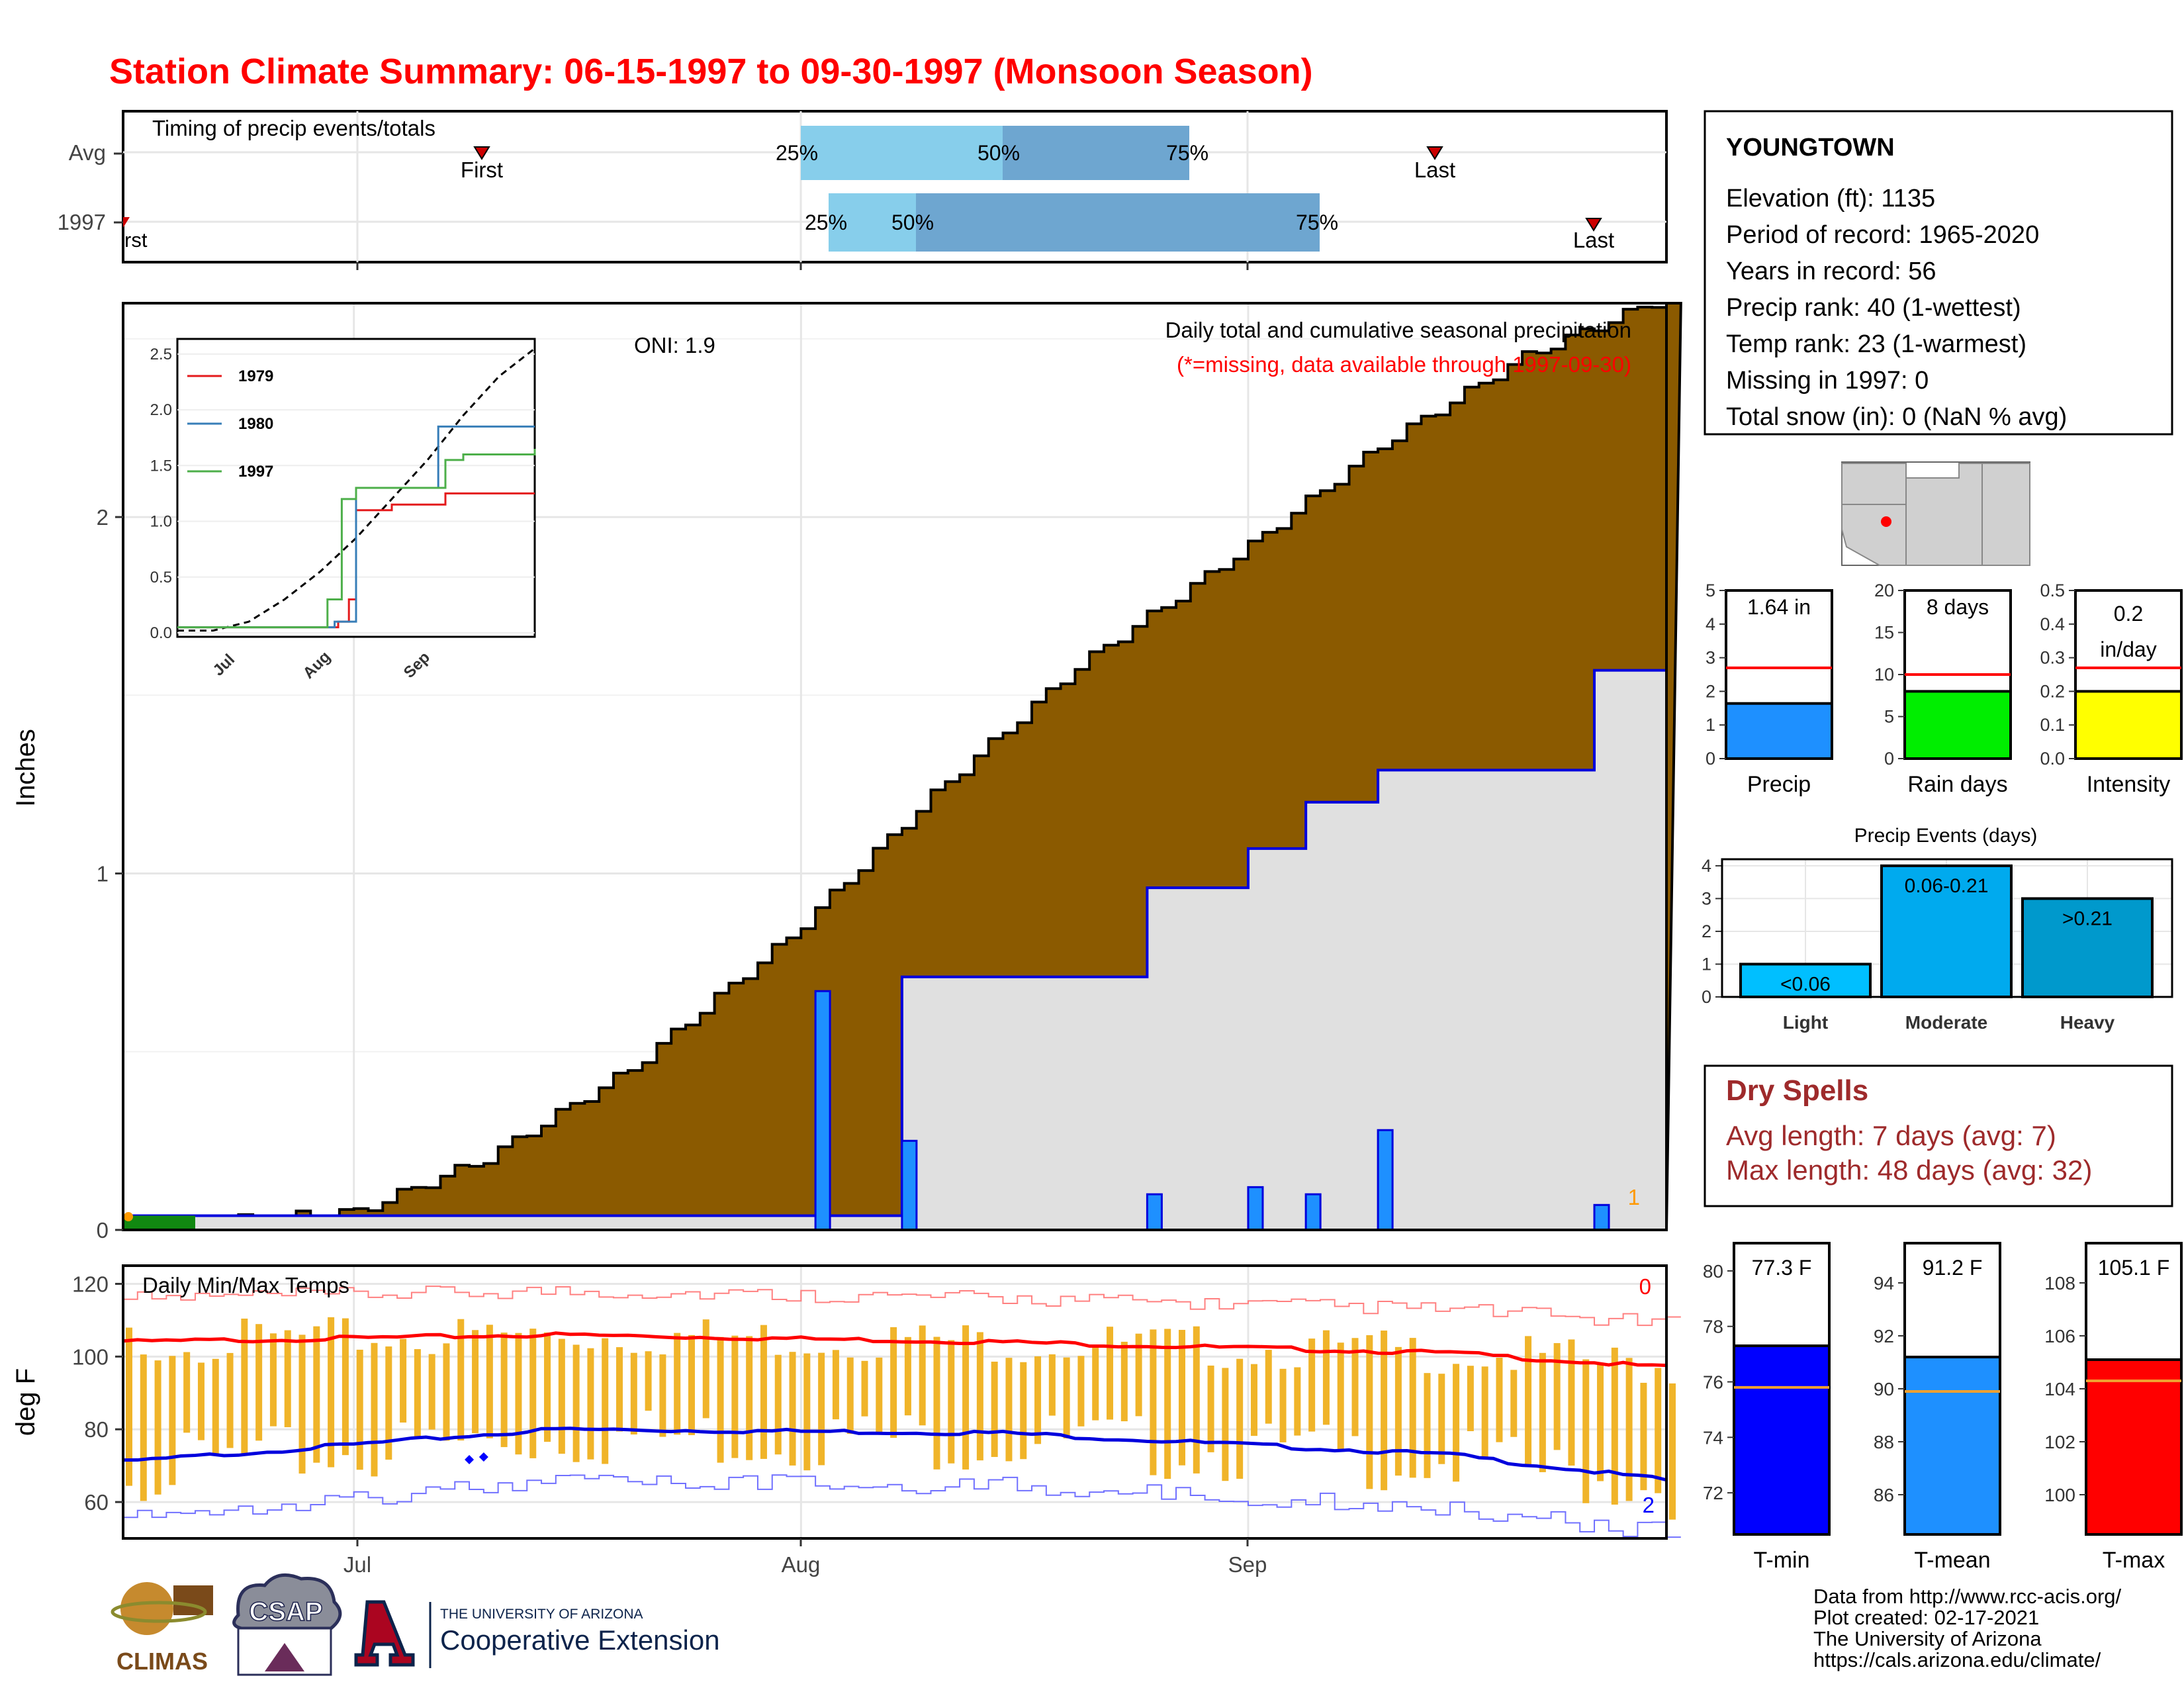  Describe the element at coordinates (1710, 691) in the screenshot. I see `gauge-tick-label: 2` at that location.